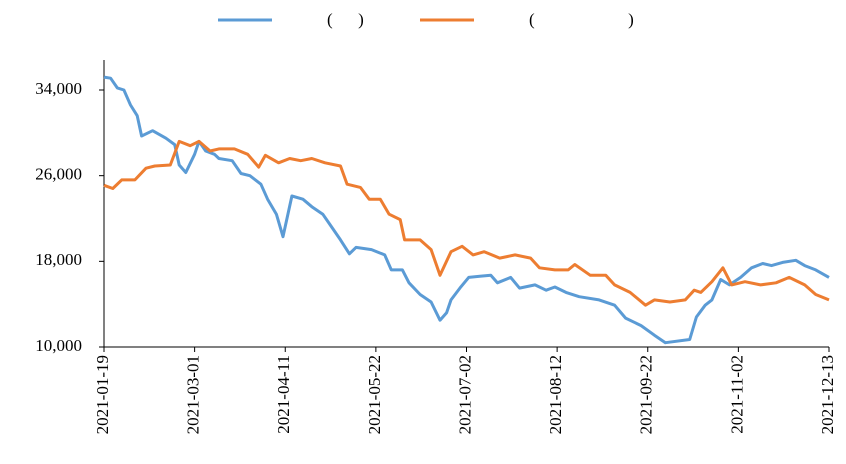  Describe the element at coordinates (58, 88) in the screenshot. I see `y-tick-label: 34,000` at that location.